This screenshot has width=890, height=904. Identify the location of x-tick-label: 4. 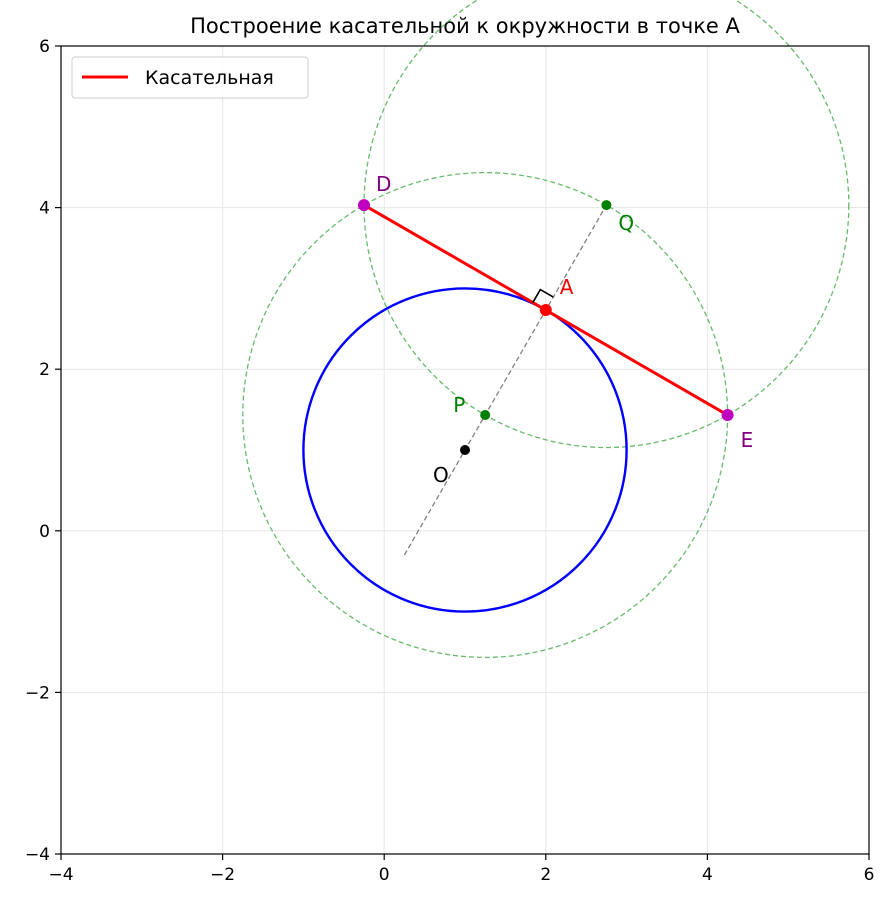
(707, 875).